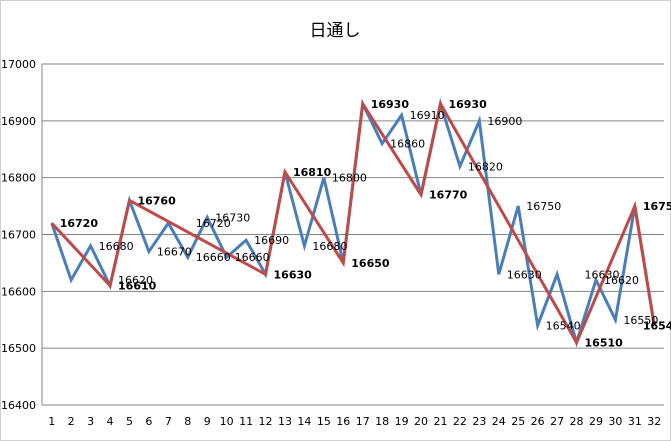 The width and height of the screenshot is (671, 441). Describe the element at coordinates (18, 348) in the screenshot. I see `y-tick-label: 16500` at that location.